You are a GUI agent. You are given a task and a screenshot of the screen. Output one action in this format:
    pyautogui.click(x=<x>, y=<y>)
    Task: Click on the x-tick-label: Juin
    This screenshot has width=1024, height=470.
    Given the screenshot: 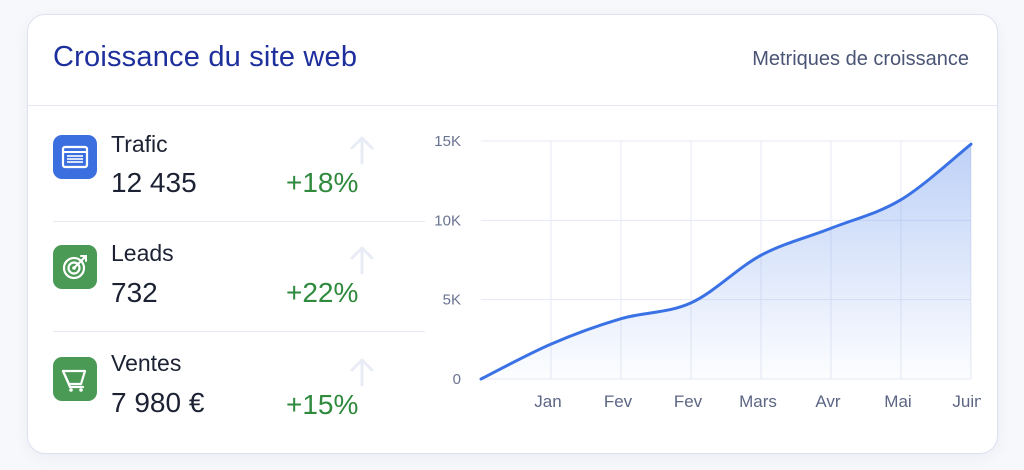 What is the action you would take?
    pyautogui.click(x=966, y=401)
    